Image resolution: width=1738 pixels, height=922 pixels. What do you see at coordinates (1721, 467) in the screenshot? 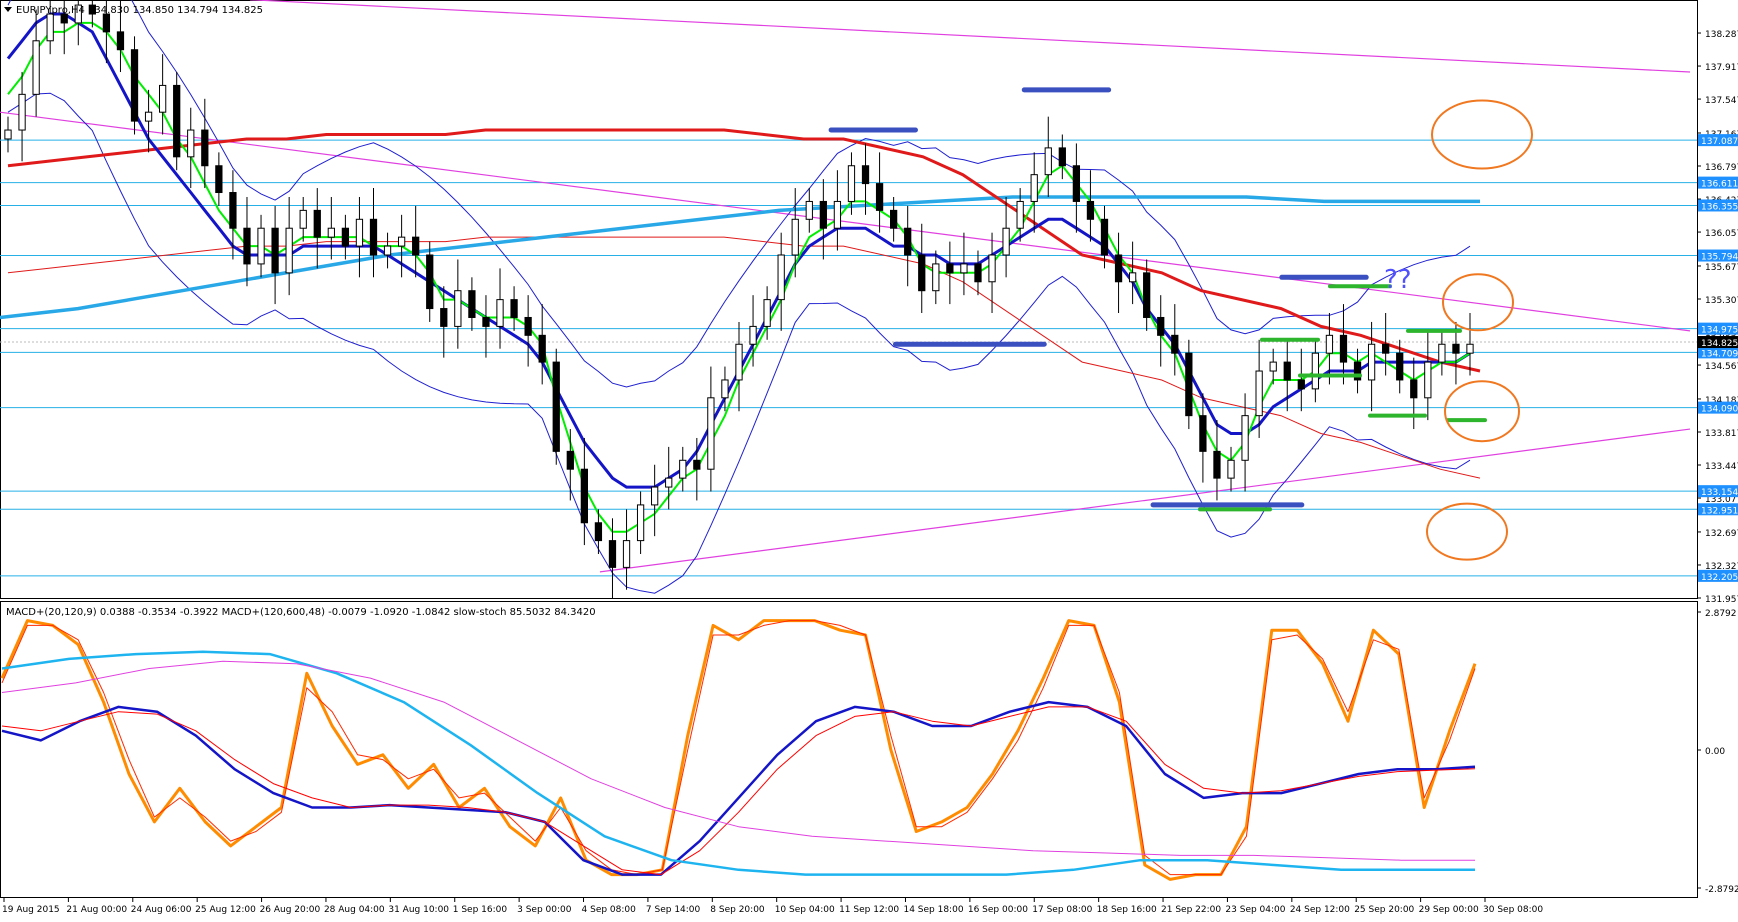
I see `price-tick-label: 133.447` at bounding box center [1721, 467].